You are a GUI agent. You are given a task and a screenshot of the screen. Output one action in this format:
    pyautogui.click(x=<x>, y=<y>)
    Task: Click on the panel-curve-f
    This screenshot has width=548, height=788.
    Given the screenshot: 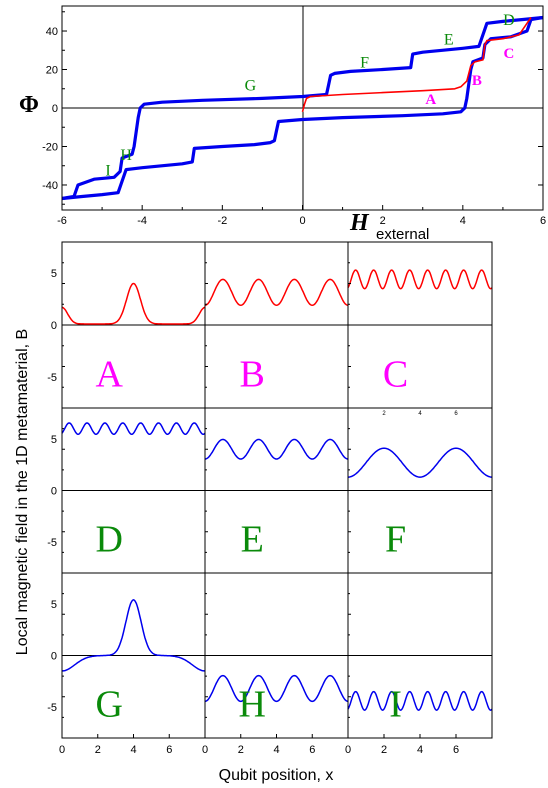 What is the action you would take?
    pyautogui.click(x=420, y=462)
    